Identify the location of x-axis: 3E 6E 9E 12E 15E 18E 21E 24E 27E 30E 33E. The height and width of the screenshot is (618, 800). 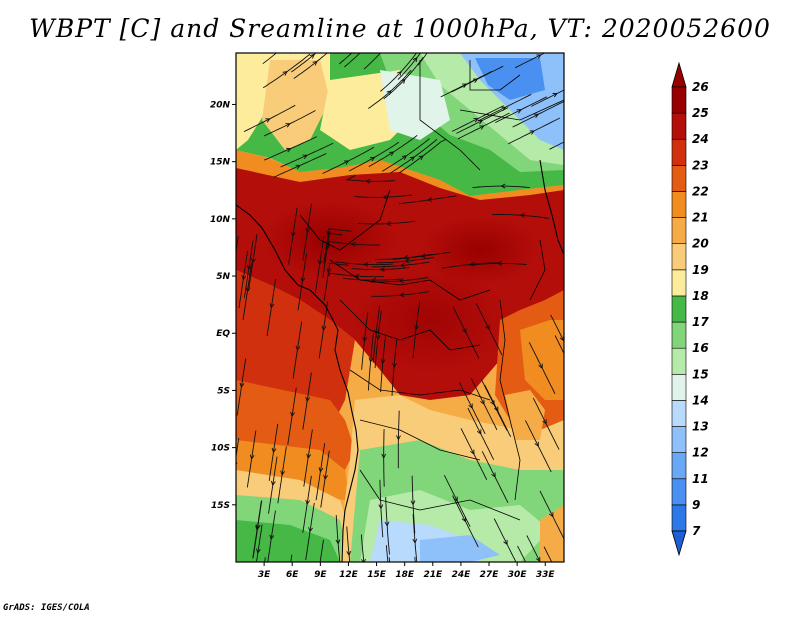
(407, 571).